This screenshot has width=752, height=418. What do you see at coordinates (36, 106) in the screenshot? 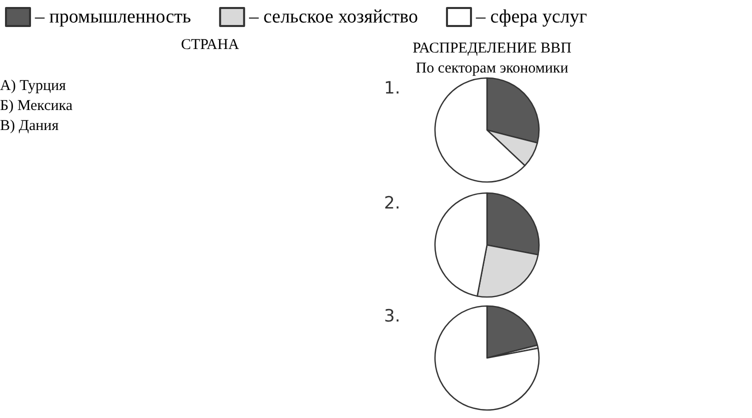
I see `text: Б) Мексика` at bounding box center [36, 106].